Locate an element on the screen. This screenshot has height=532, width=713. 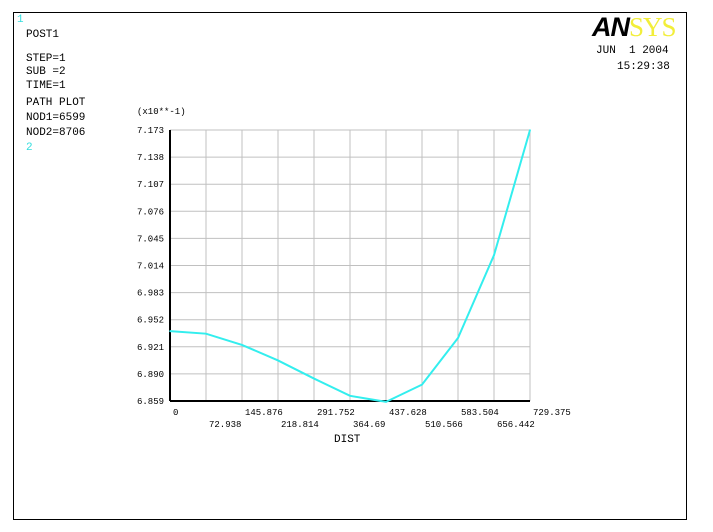
y-tick-label: 7.107 is located at coordinates (150, 185).